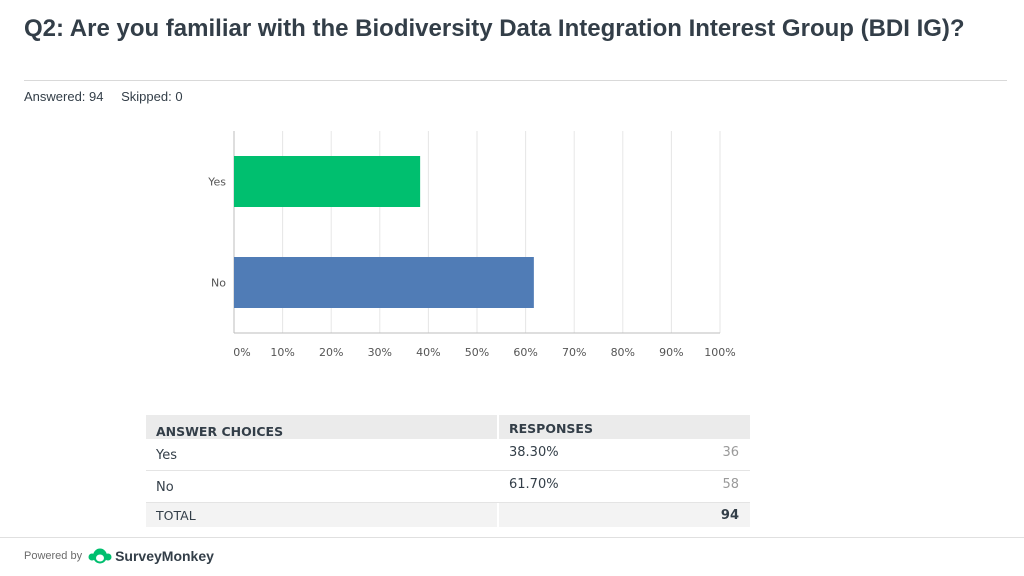 The image size is (1024, 576). Describe the element at coordinates (220, 431) in the screenshot. I see `header-answer-choices: ANSWER CHOICES` at that location.